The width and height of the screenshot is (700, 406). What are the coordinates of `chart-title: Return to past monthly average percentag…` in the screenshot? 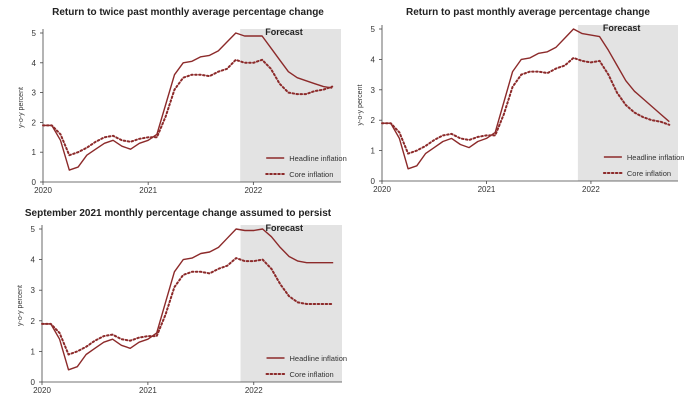 It's located at (528, 12).